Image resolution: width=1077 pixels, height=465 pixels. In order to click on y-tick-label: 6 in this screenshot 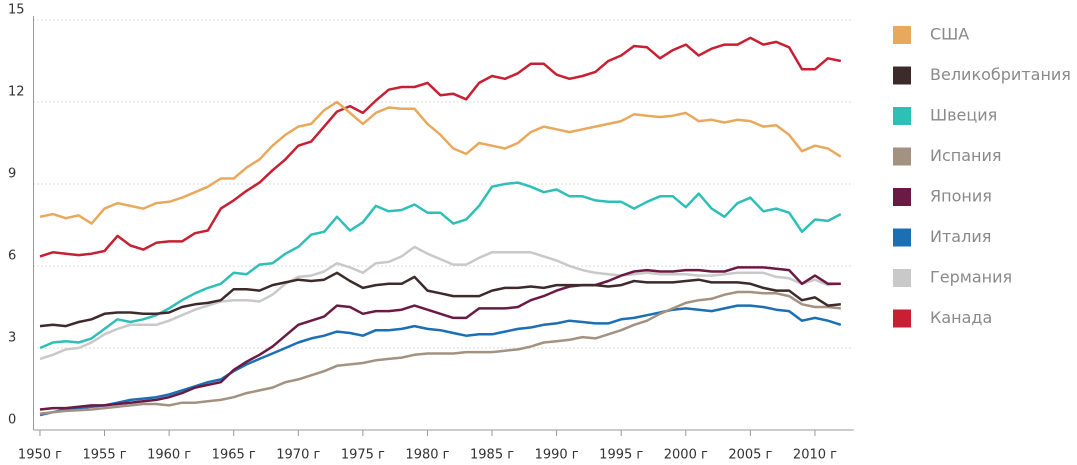, I will do `click(12, 256)`.